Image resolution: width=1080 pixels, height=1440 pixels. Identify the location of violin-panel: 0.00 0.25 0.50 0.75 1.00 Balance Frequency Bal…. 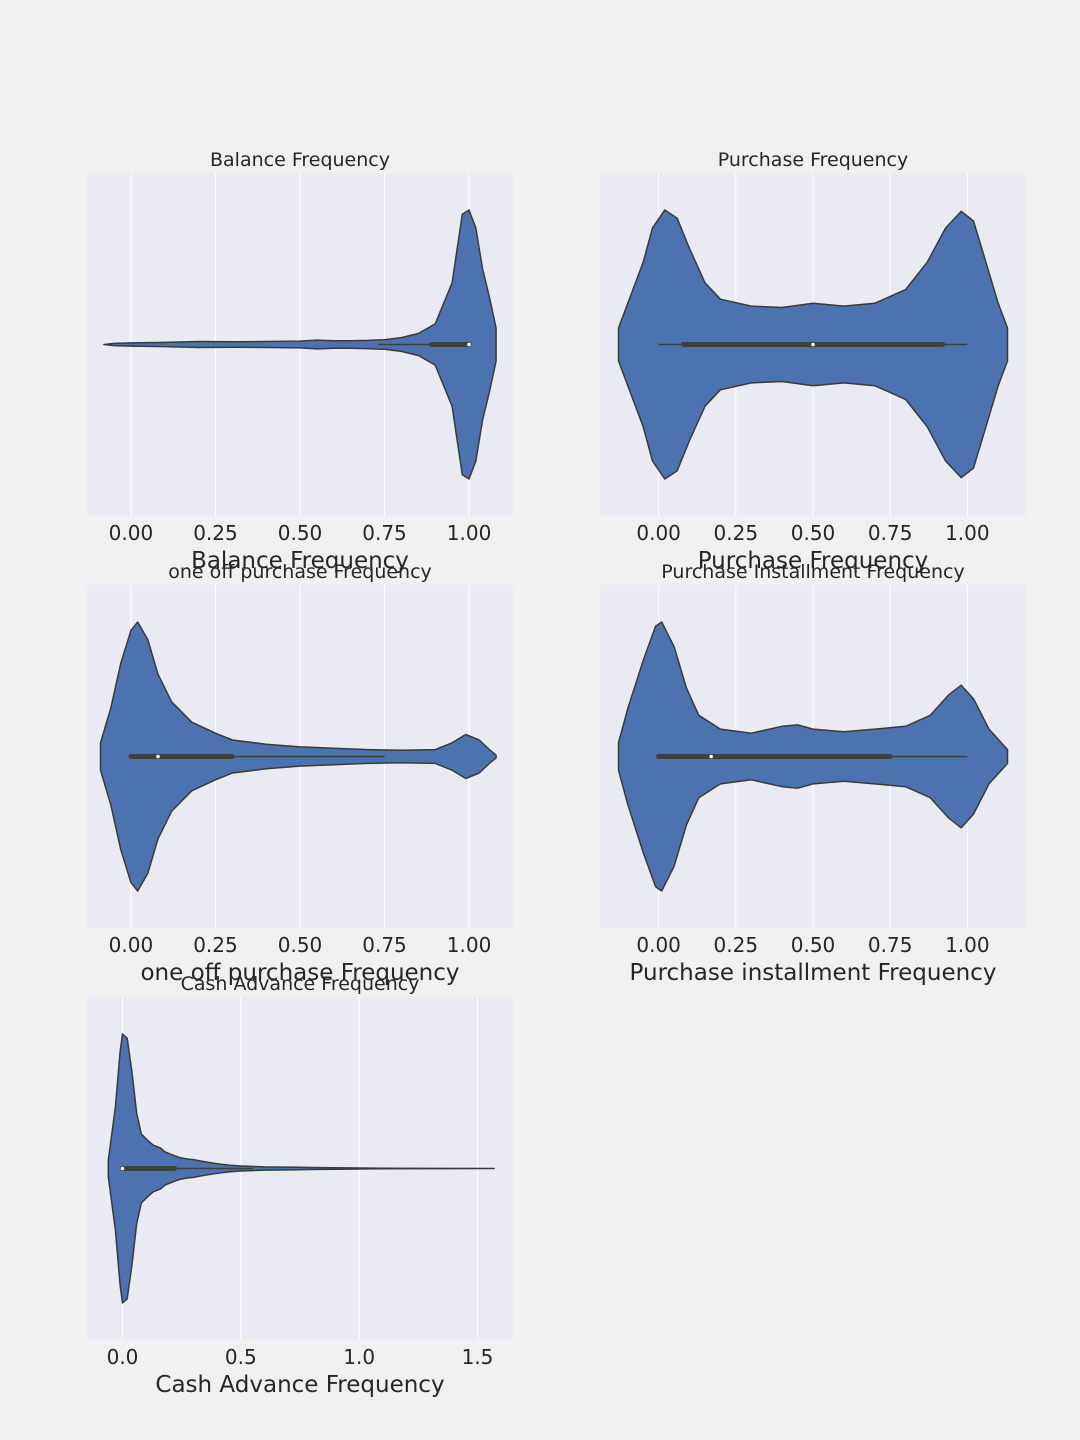
(300, 361).